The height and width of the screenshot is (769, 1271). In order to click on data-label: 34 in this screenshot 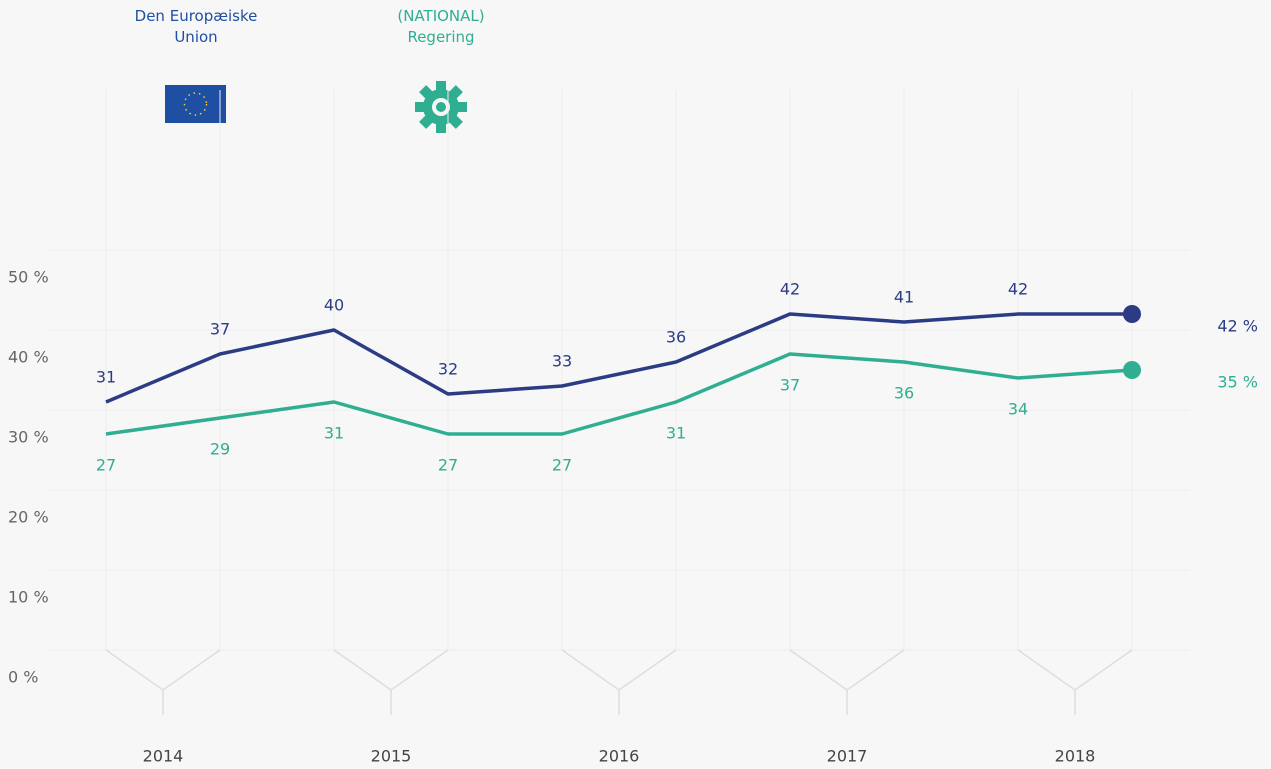, I will do `click(1018, 409)`.